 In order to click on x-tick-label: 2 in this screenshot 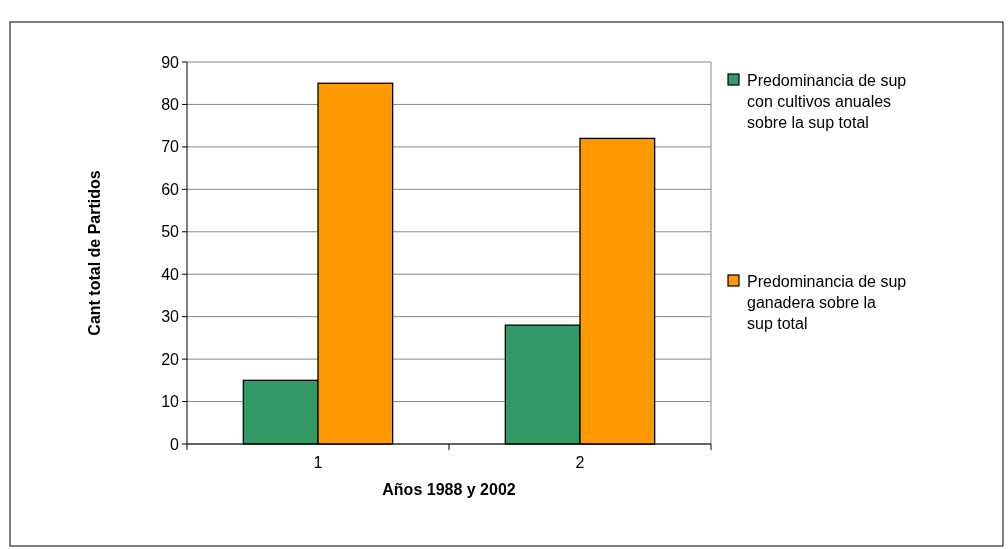, I will do `click(580, 462)`.